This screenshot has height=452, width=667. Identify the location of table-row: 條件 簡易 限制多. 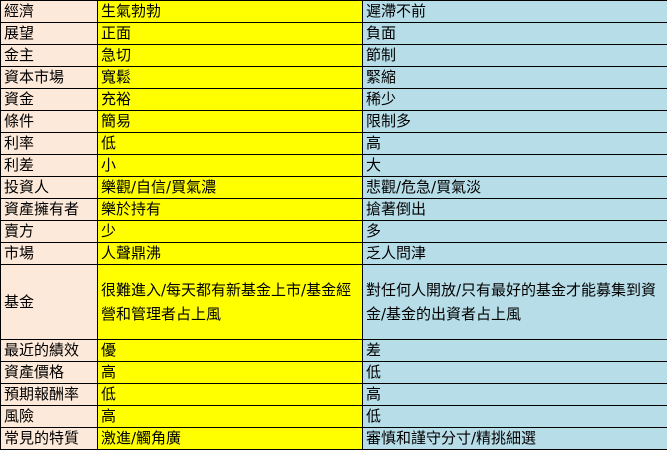
(333, 121).